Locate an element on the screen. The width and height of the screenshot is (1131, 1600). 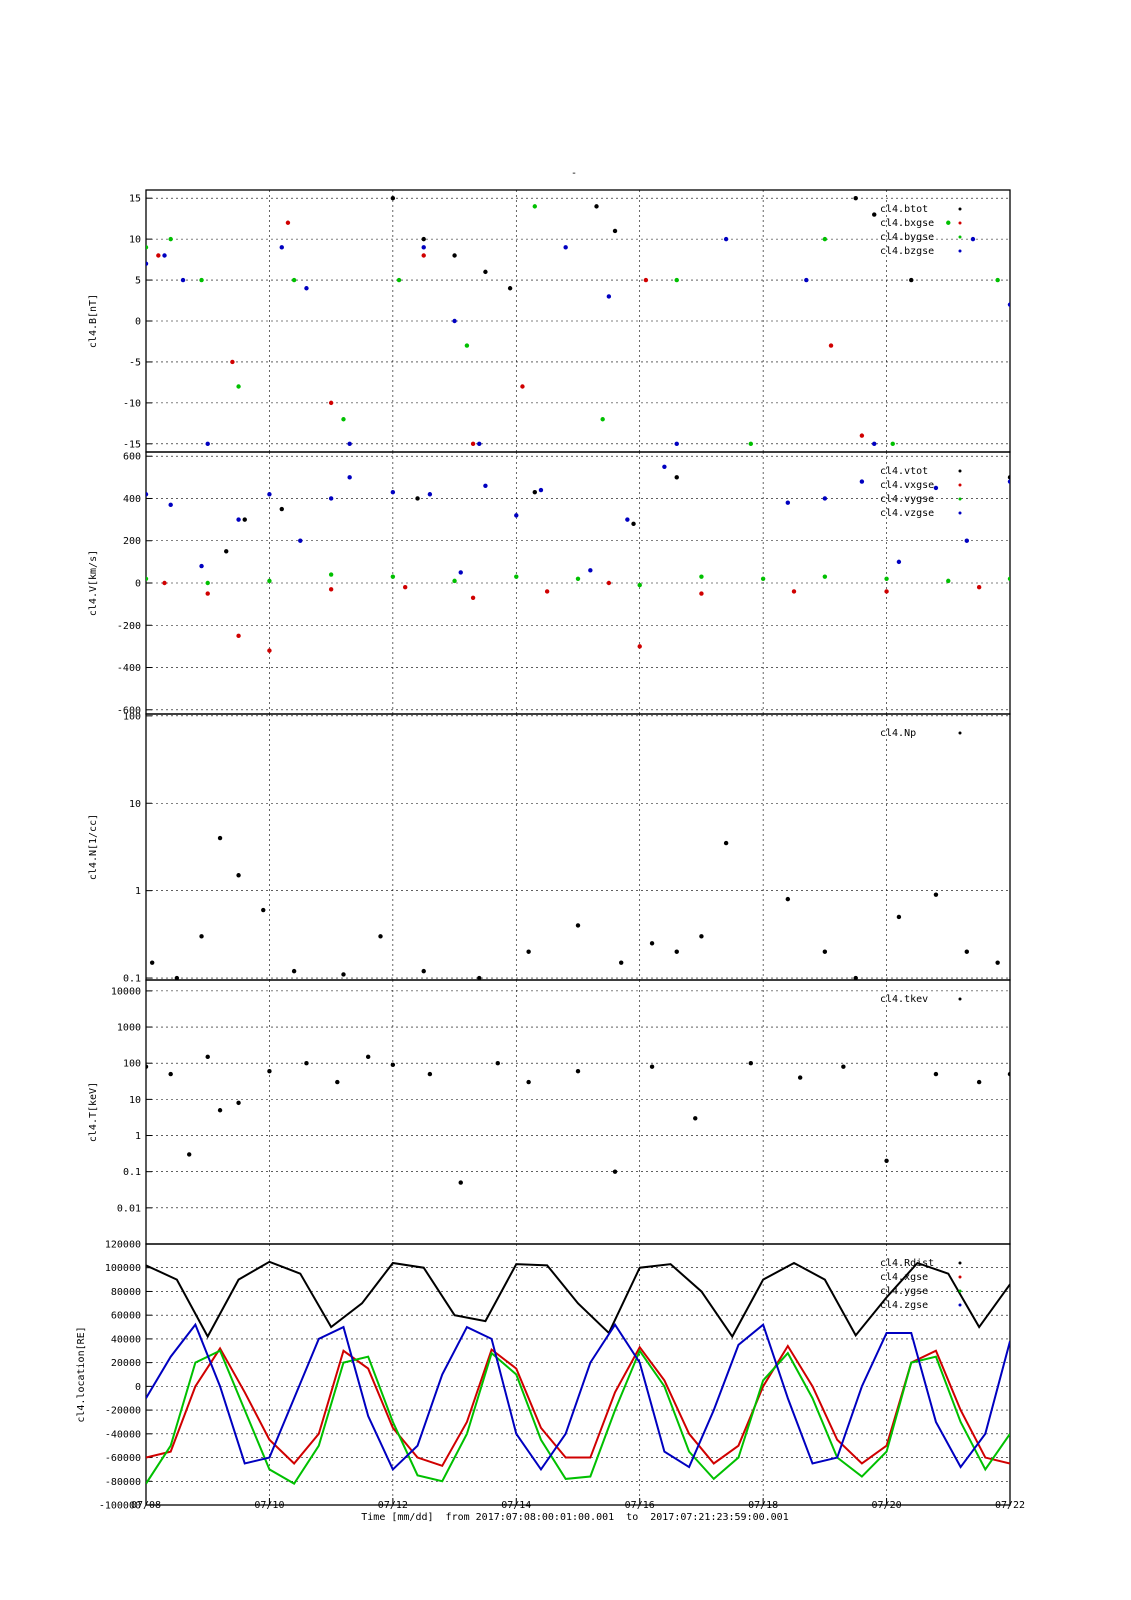
panel-frame is located at coordinates (578, 1374).